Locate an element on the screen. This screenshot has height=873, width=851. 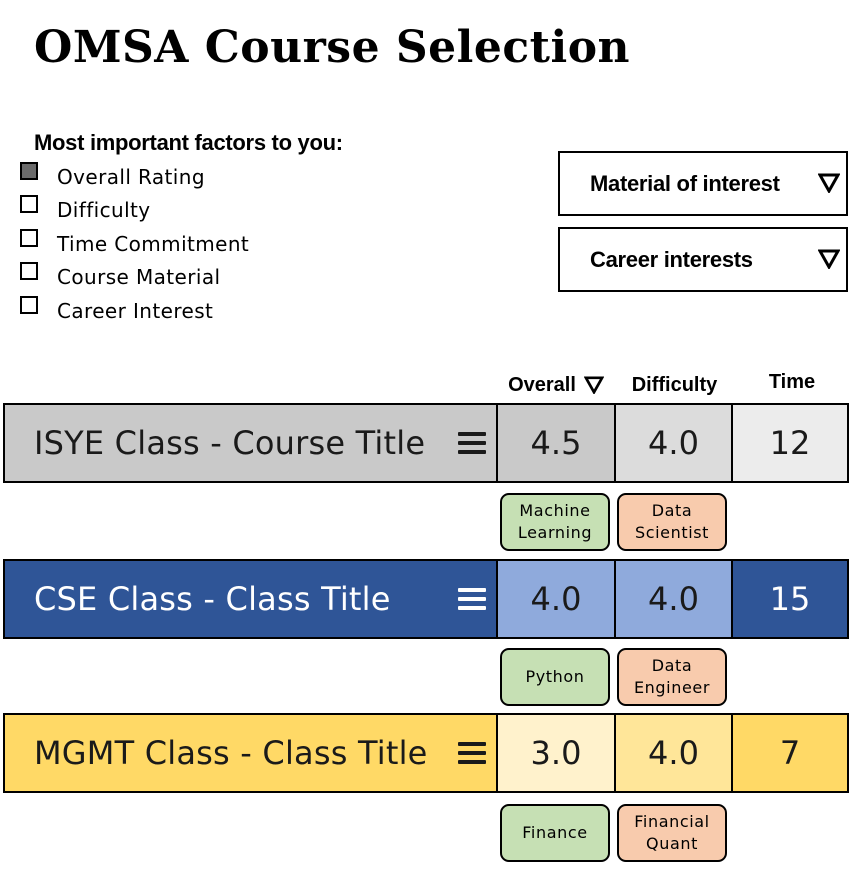
time-cell: 15 is located at coordinates (790, 599).